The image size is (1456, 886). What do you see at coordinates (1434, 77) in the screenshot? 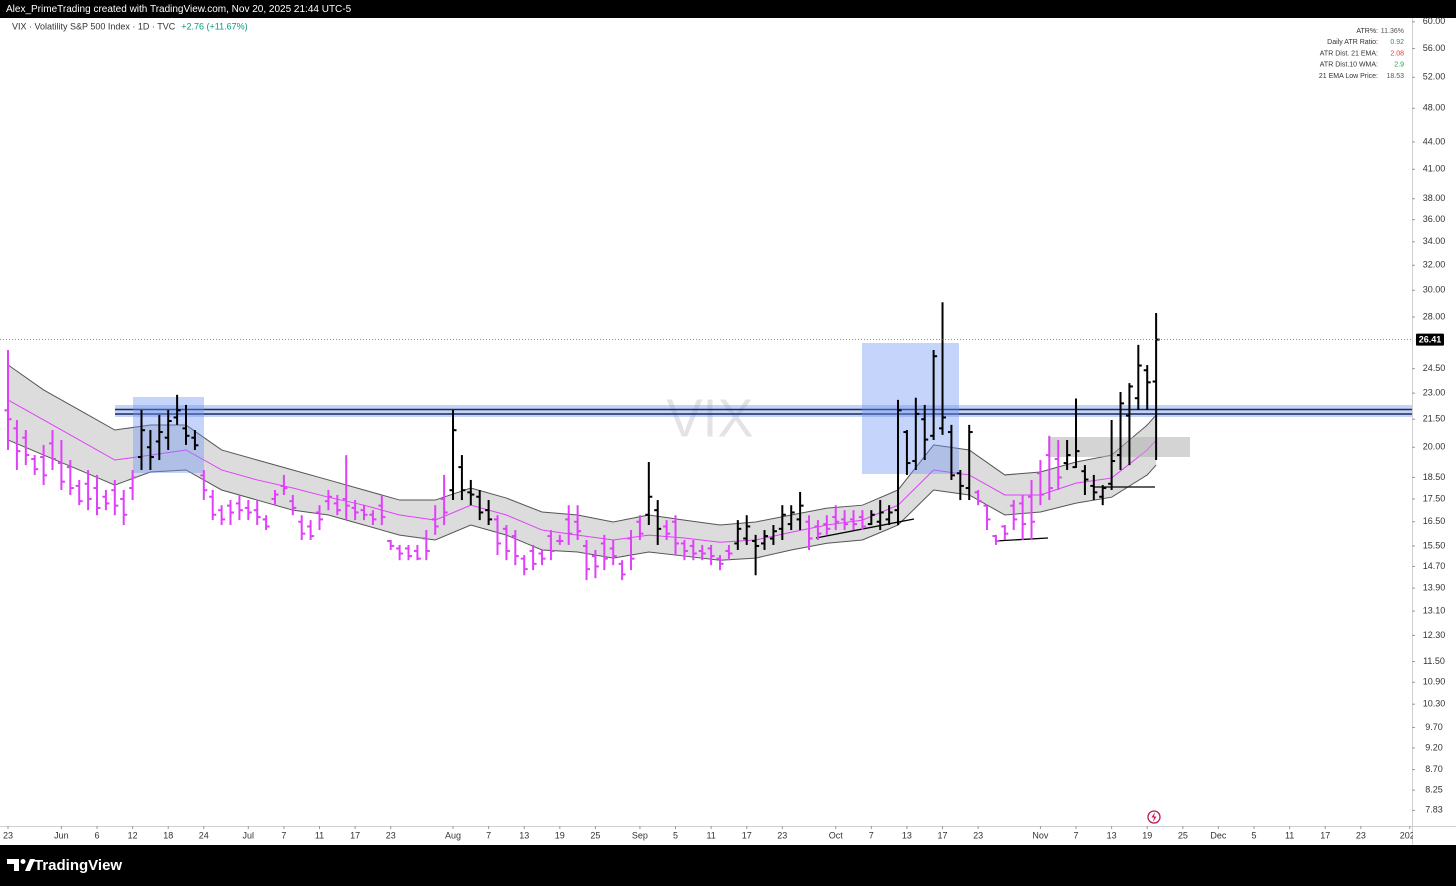
I see `y-tick-label: 52.00` at bounding box center [1434, 77].